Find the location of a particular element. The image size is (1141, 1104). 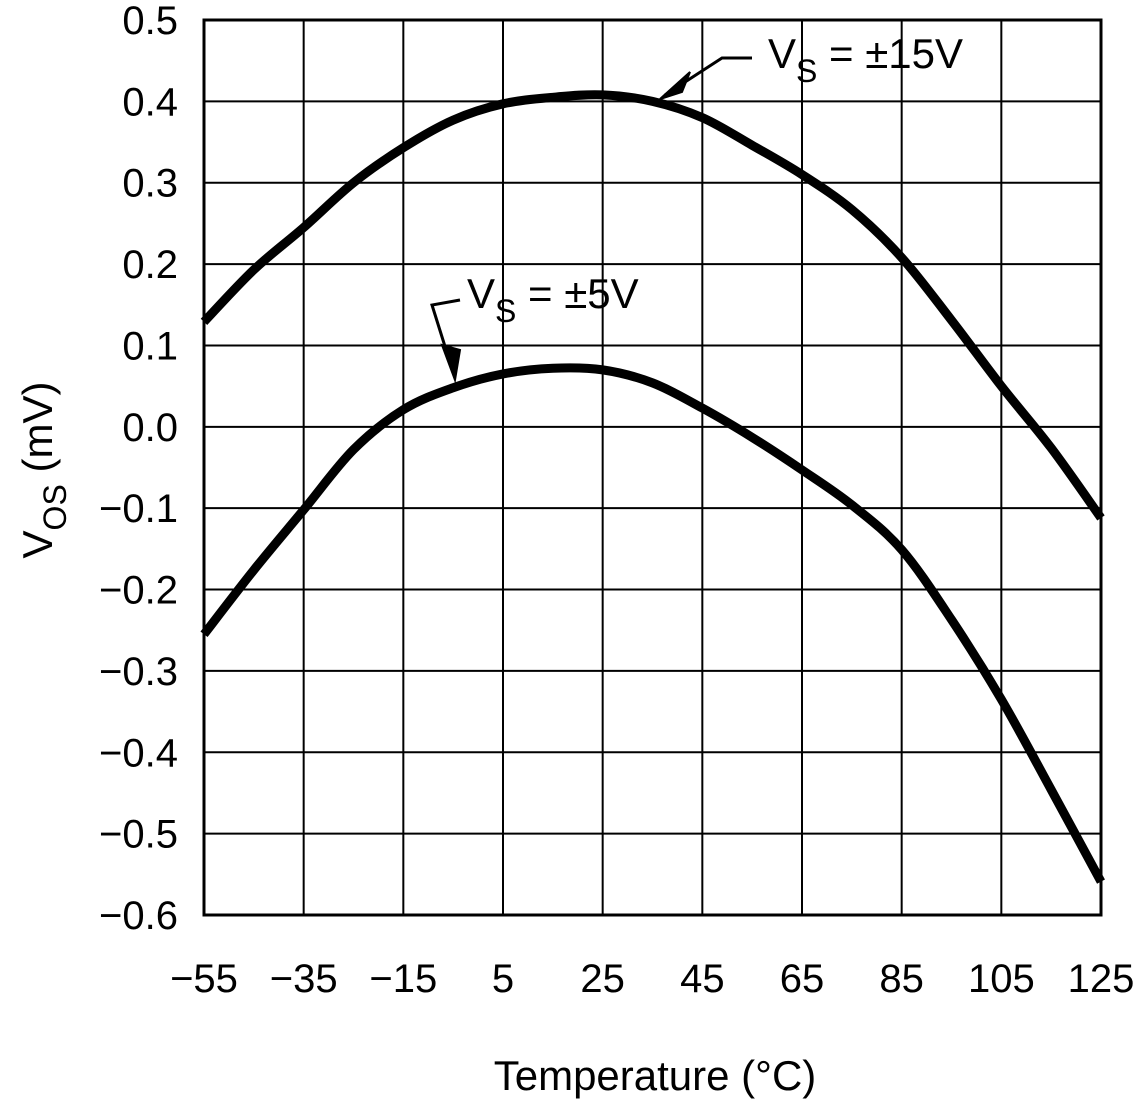

y-tick-label: −0.3 is located at coordinates (138, 672).